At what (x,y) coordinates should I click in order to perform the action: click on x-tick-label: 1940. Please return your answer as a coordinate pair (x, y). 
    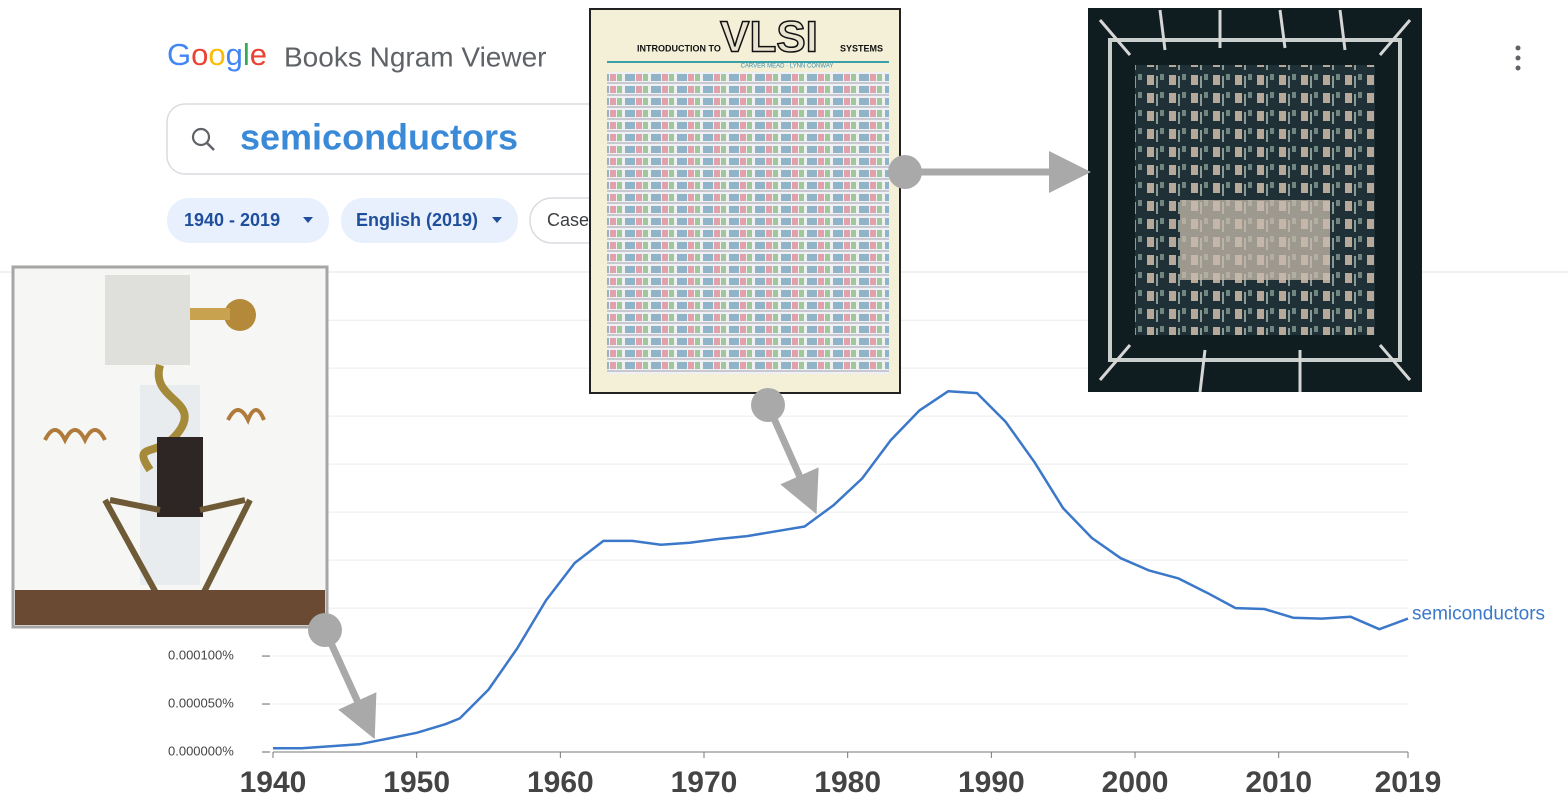
    Looking at the image, I should click on (273, 782).